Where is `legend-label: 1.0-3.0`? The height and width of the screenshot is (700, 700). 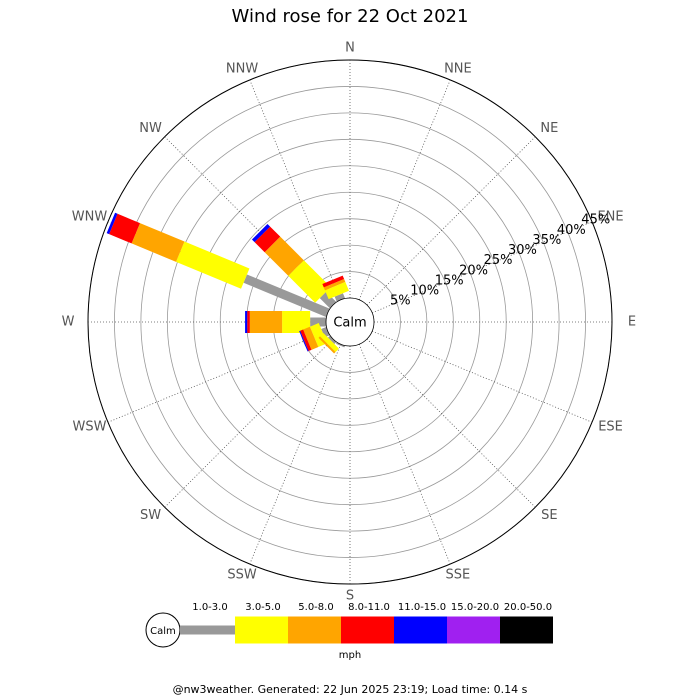 legend-label: 1.0-3.0 is located at coordinates (209, 607).